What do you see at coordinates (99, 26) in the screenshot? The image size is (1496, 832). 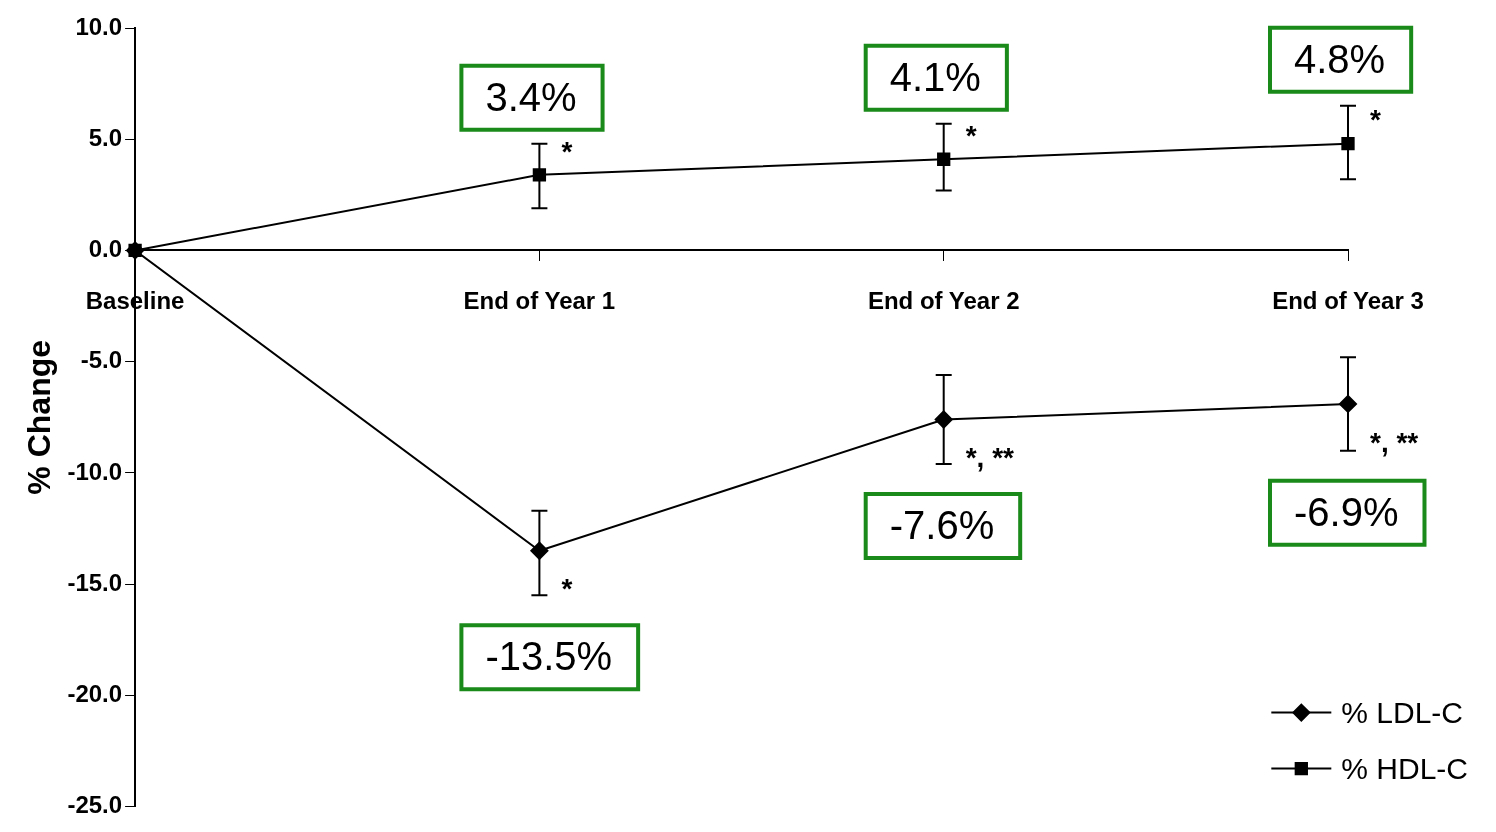 I see `y-tick-label: 10.0` at bounding box center [99, 26].